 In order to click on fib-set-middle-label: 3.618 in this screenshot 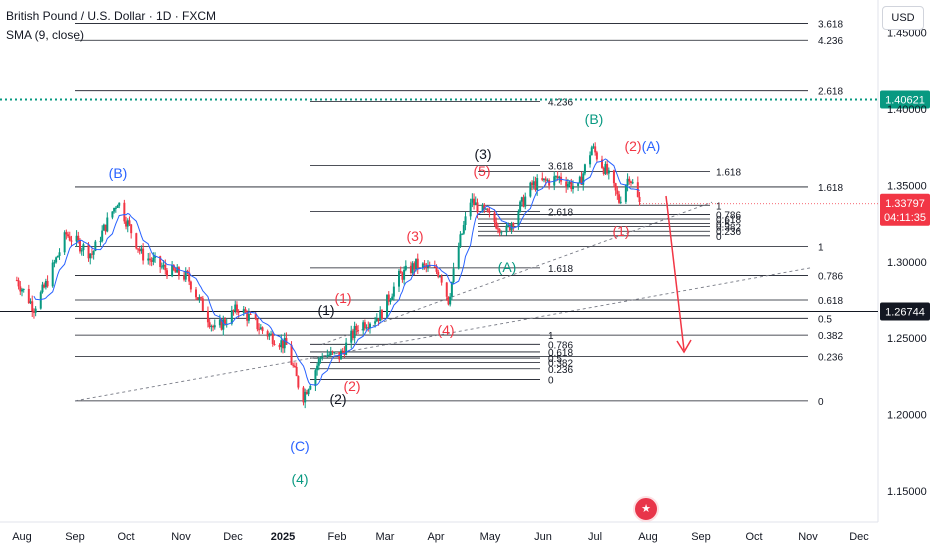, I will do `click(560, 167)`.